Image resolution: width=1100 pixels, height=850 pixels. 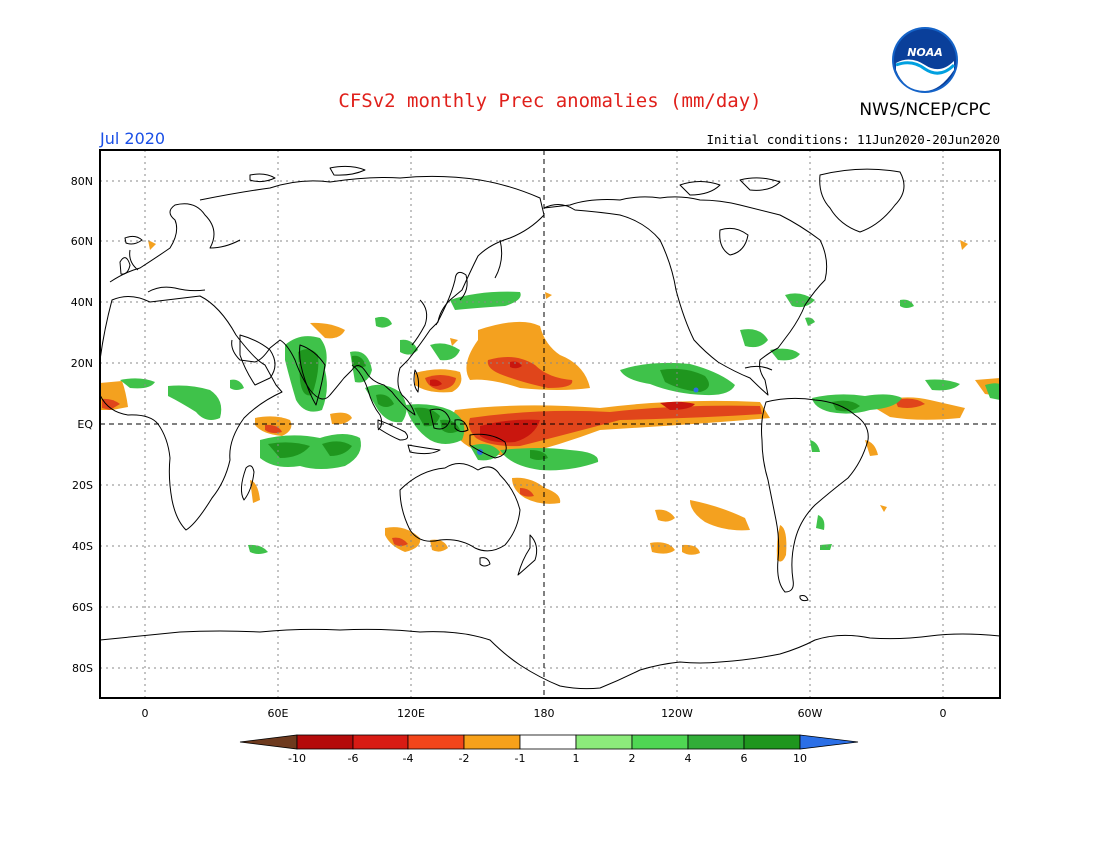 I want to click on noaa-logo: NOAA, so click(x=925, y=60).